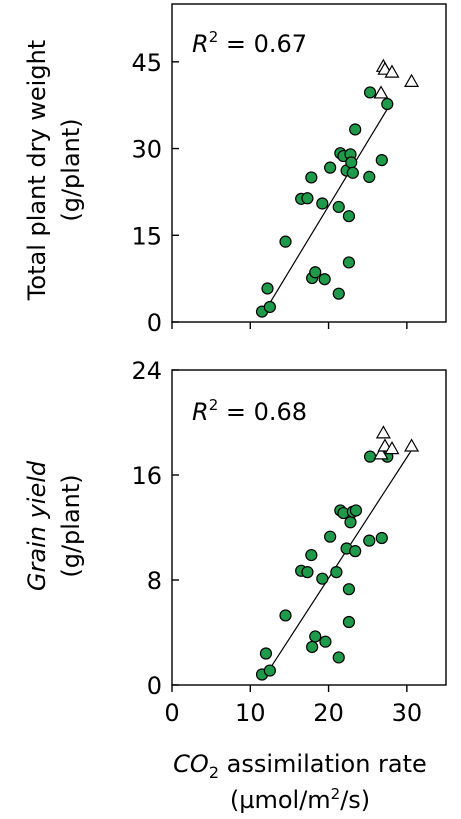 The height and width of the screenshot is (819, 461). Describe the element at coordinates (300, 766) in the screenshot. I see `x-axis-title: CO2 assimilation rate` at that location.